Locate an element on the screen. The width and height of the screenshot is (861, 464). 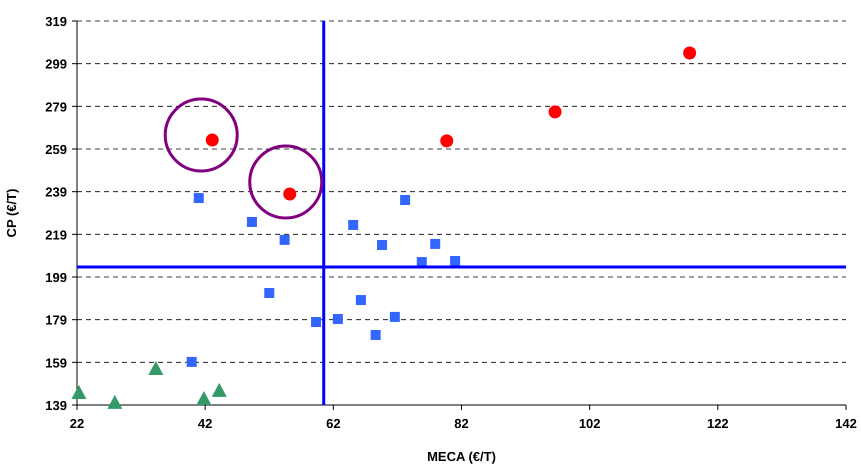
x-tick-label: 122 is located at coordinates (717, 423).